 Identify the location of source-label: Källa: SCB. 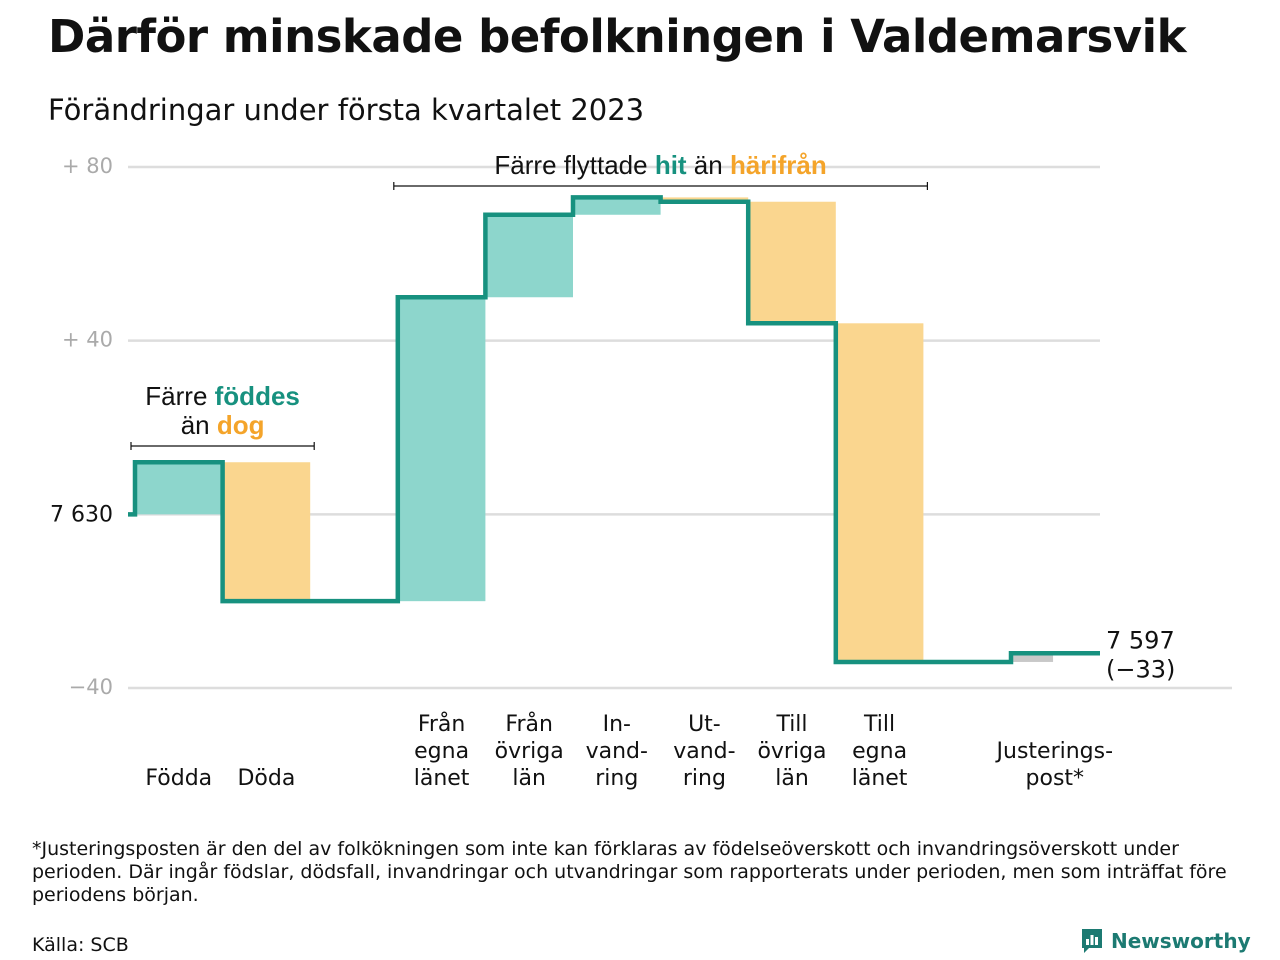
(80, 945).